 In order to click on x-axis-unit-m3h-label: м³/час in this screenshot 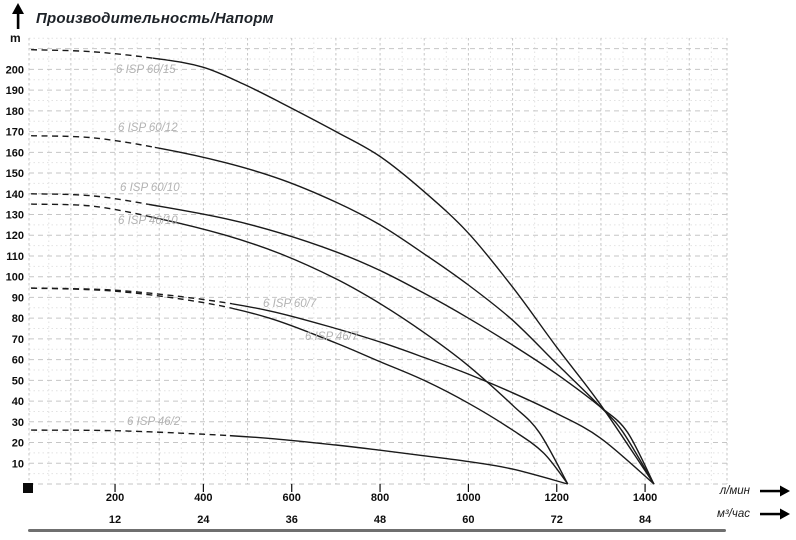, I will do `click(733, 514)`.